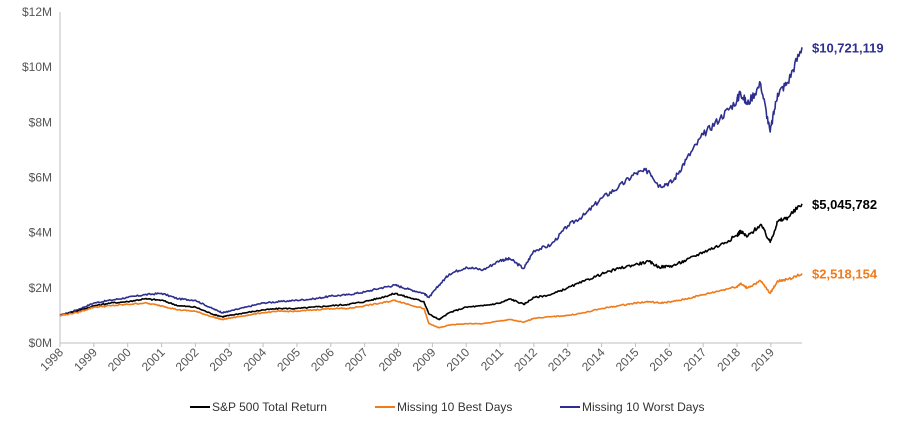  I want to click on x-tick-label: 2016, so click(661, 359).